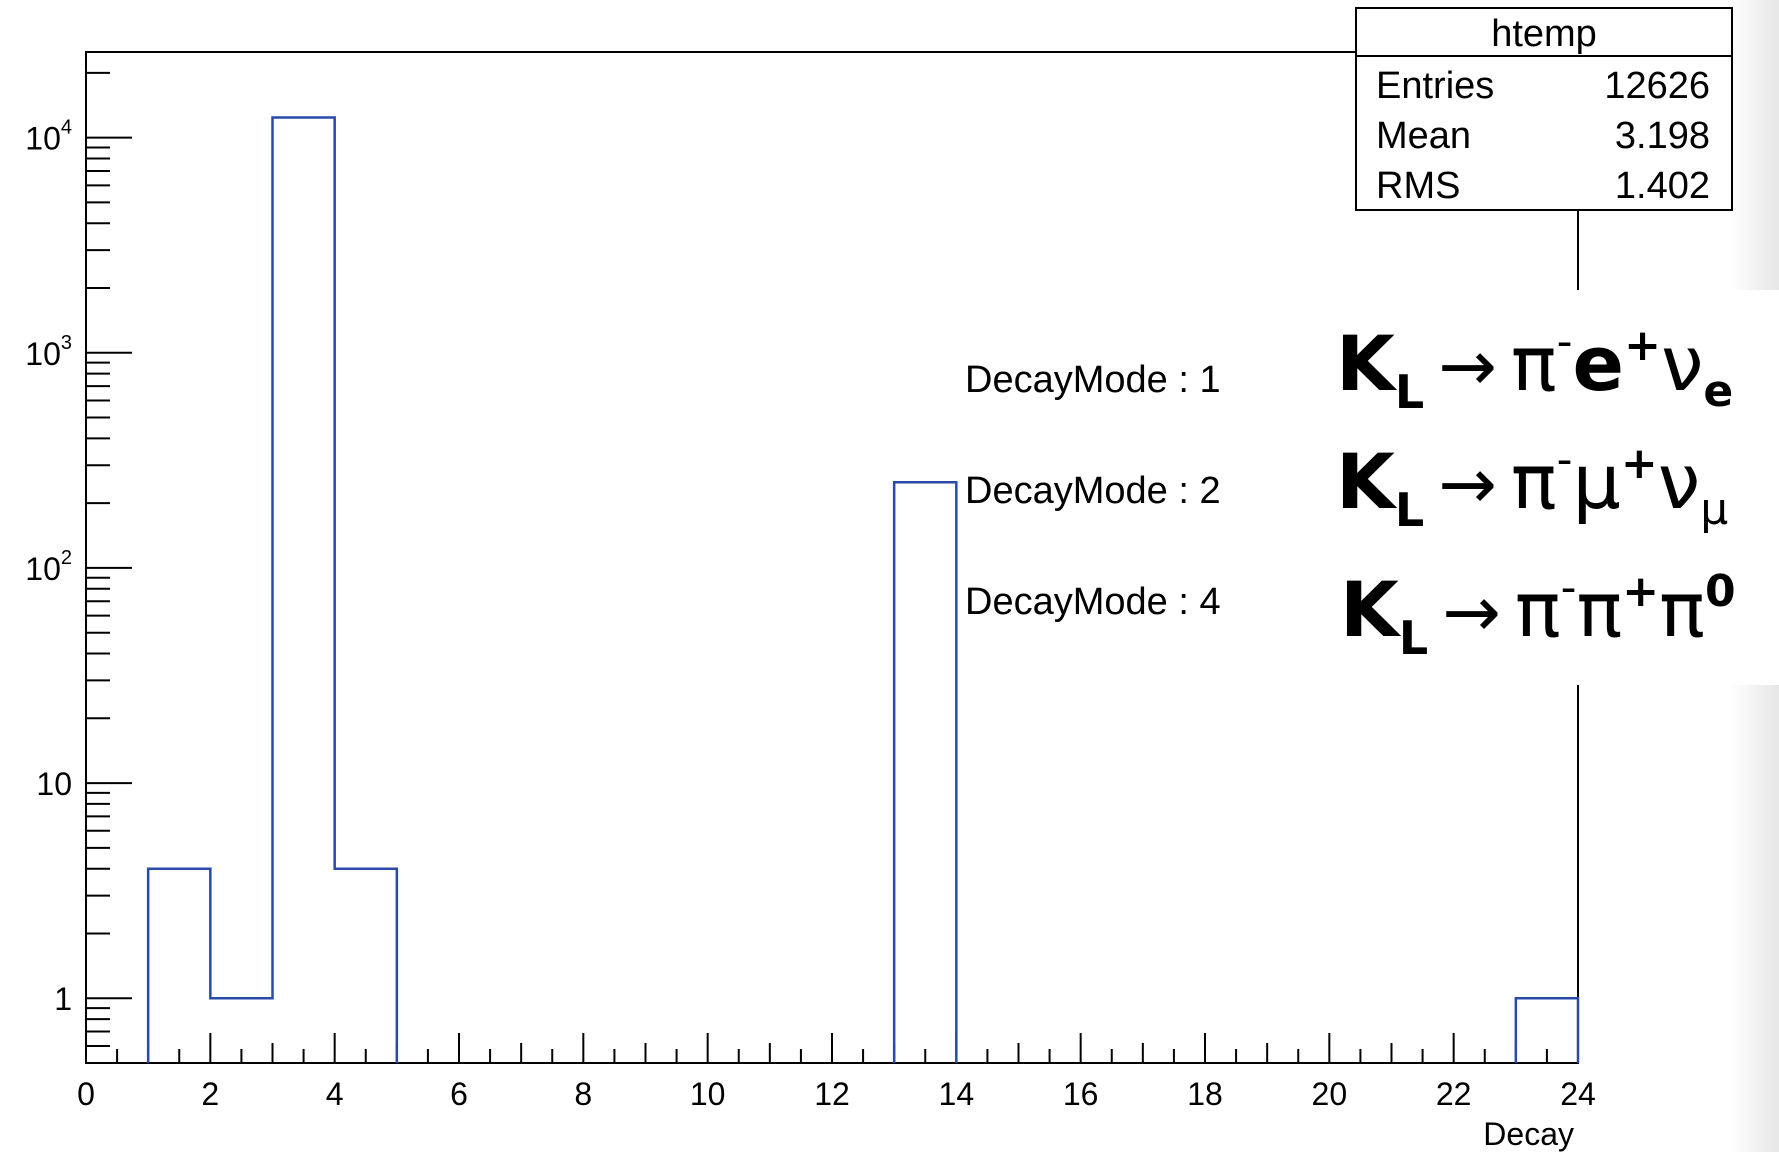 Image resolution: width=1779 pixels, height=1152 pixels. I want to click on y-tick-label: 1, so click(63, 999).